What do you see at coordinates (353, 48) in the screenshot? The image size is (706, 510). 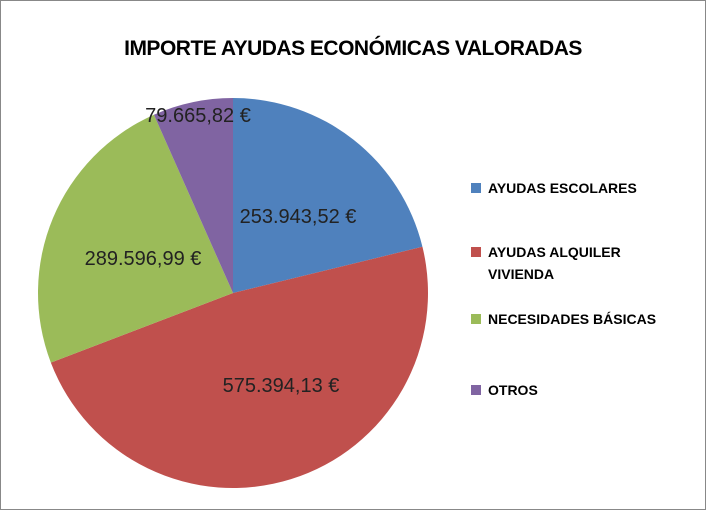 I see `chart-title: IMPORTE AYUDAS ECONÓMICAS VALORADAS` at bounding box center [353, 48].